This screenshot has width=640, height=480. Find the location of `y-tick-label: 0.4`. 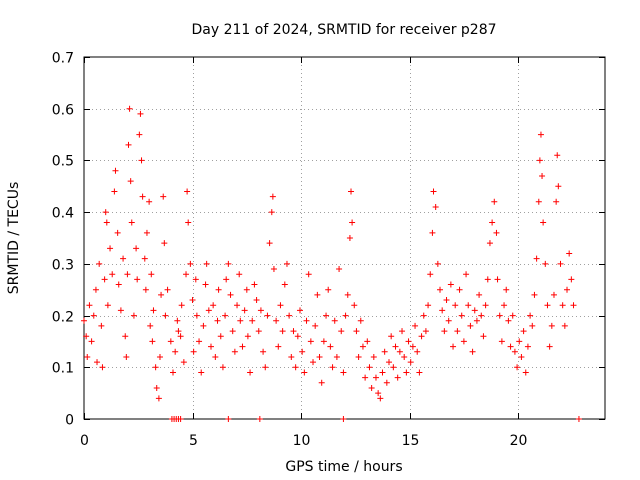

y-tick-label: 0.4 is located at coordinates (63, 214).